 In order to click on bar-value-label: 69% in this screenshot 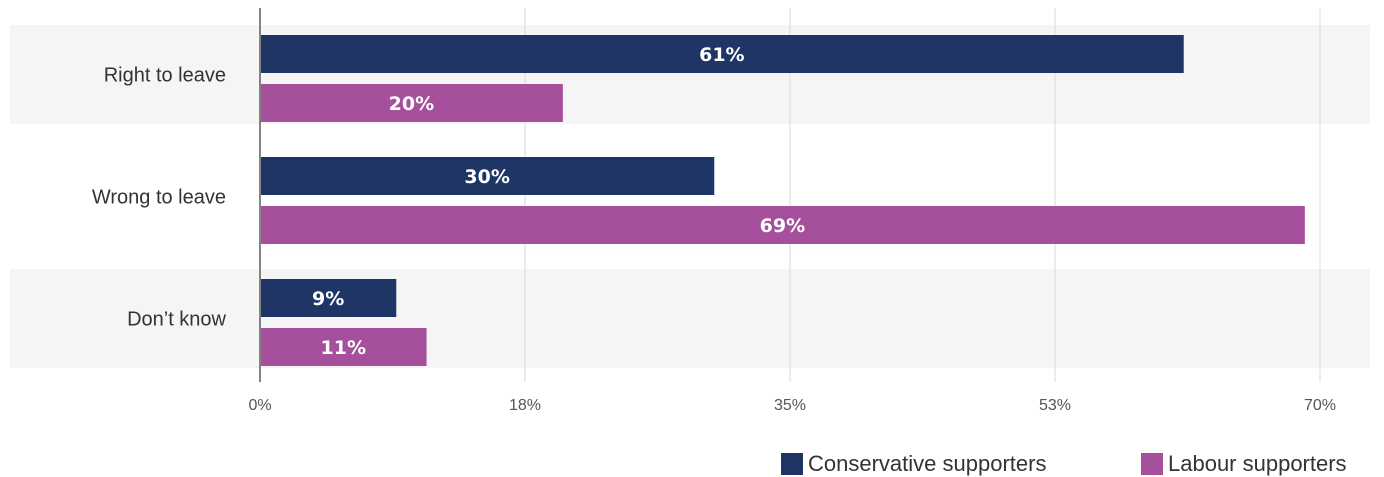, I will do `click(782, 226)`.